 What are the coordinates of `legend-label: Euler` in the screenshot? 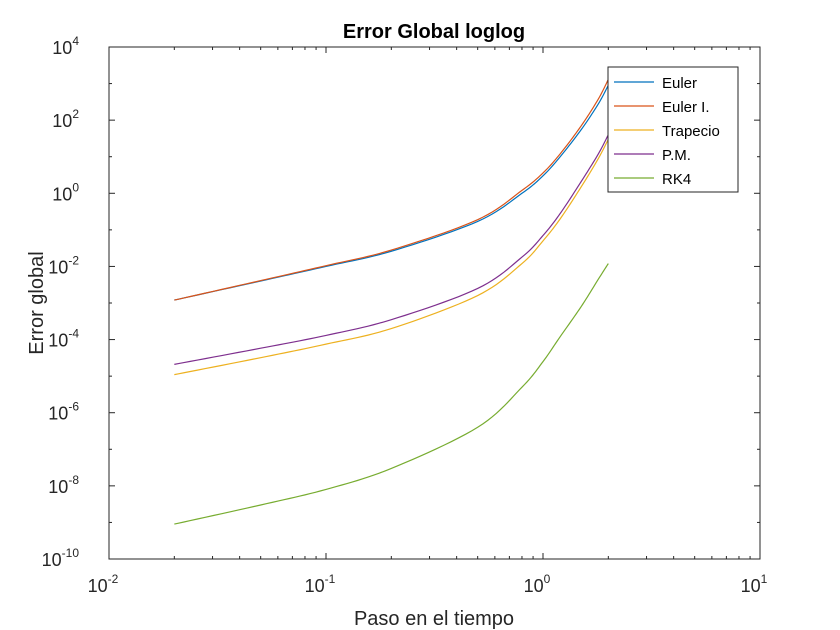 It's located at (679, 83).